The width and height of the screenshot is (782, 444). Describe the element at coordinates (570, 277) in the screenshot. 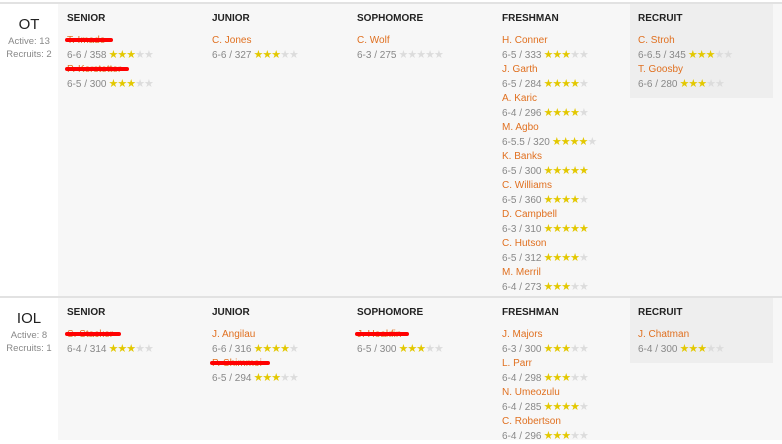

I see `player-entry: M. Merril 6-4 / 273 ★★★★★` at that location.